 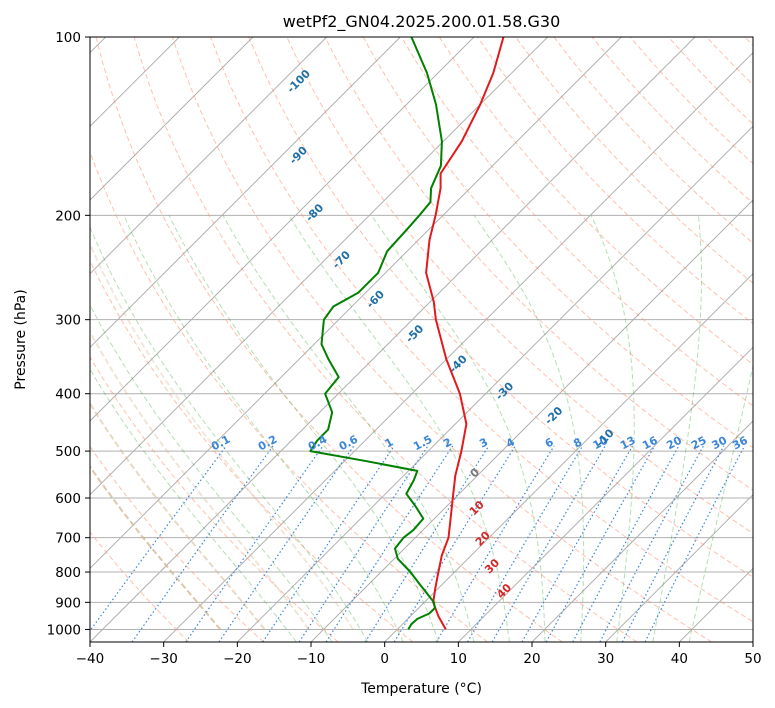 What do you see at coordinates (68, 603) in the screenshot?
I see `y-tick-label: 900` at bounding box center [68, 603].